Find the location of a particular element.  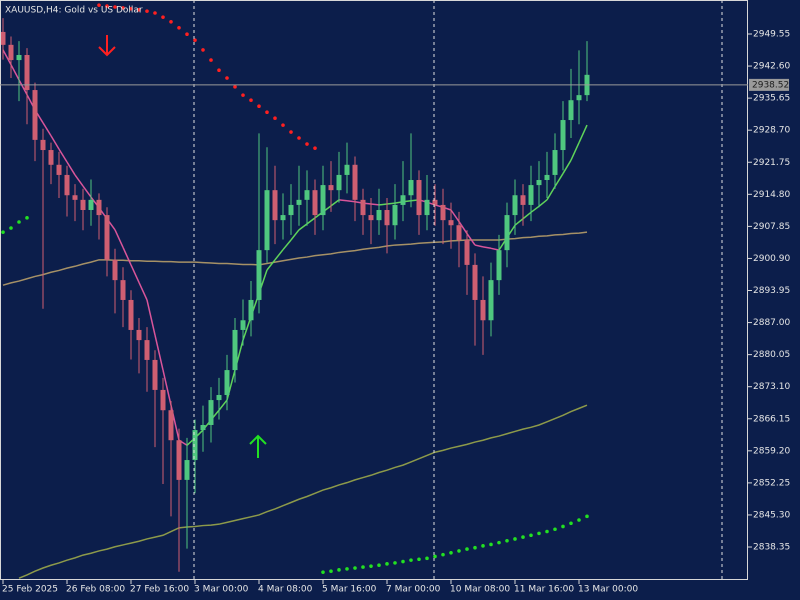

y-tick-label: 2838.35 is located at coordinates (771, 548).